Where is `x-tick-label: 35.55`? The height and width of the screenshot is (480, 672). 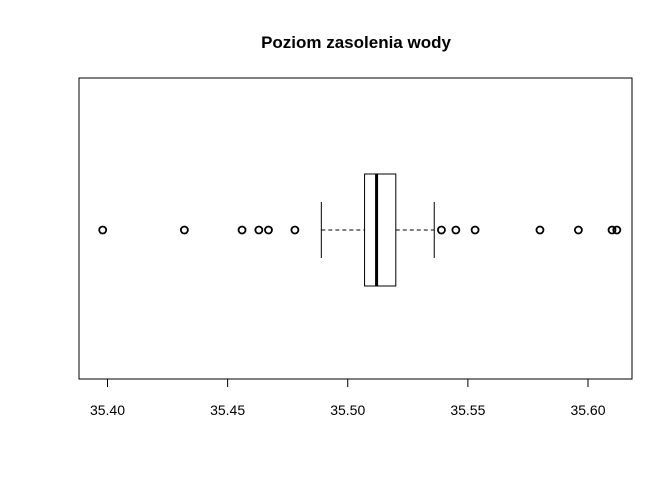 x-tick-label: 35.55 is located at coordinates (467, 410).